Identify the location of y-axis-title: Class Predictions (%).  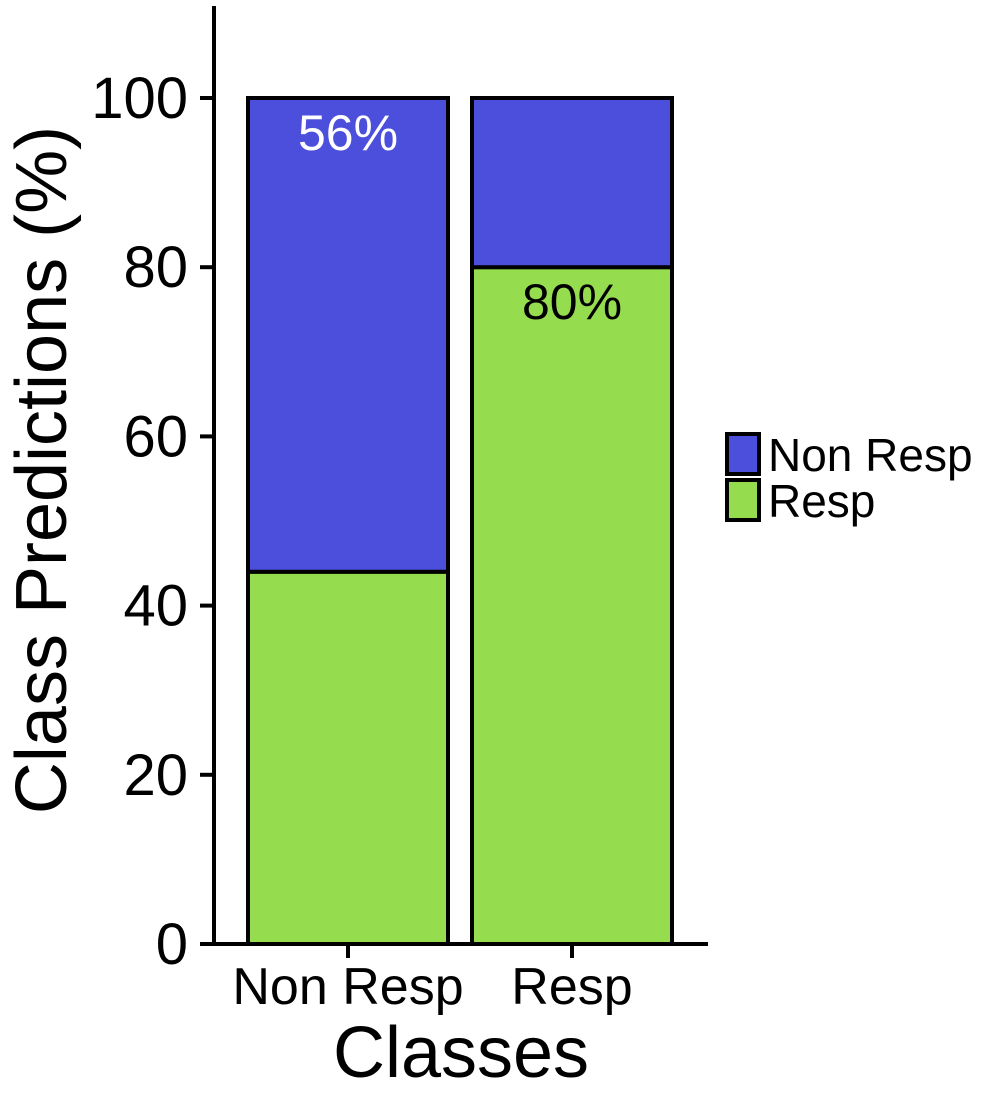
(42, 470).